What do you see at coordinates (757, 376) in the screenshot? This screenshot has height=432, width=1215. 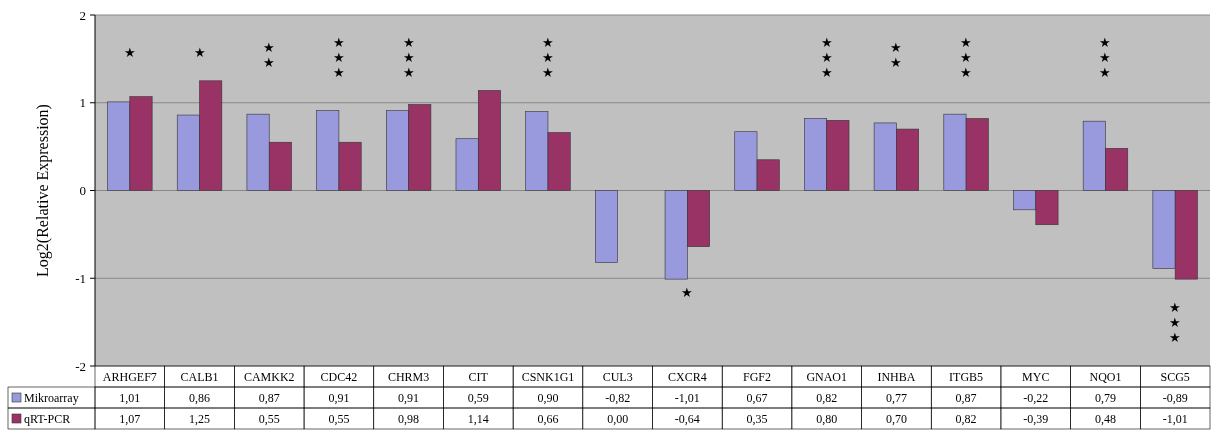 I see `x-tick-label: FGF2` at bounding box center [757, 376].